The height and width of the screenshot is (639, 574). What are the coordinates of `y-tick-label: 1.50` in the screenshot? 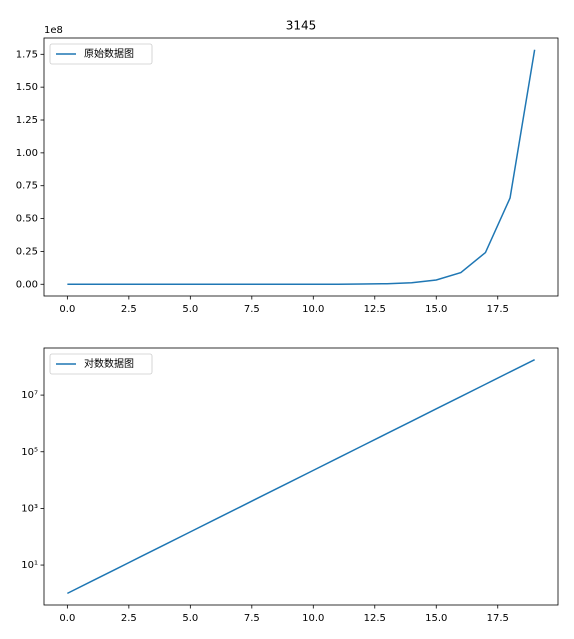 It's located at (27, 87).